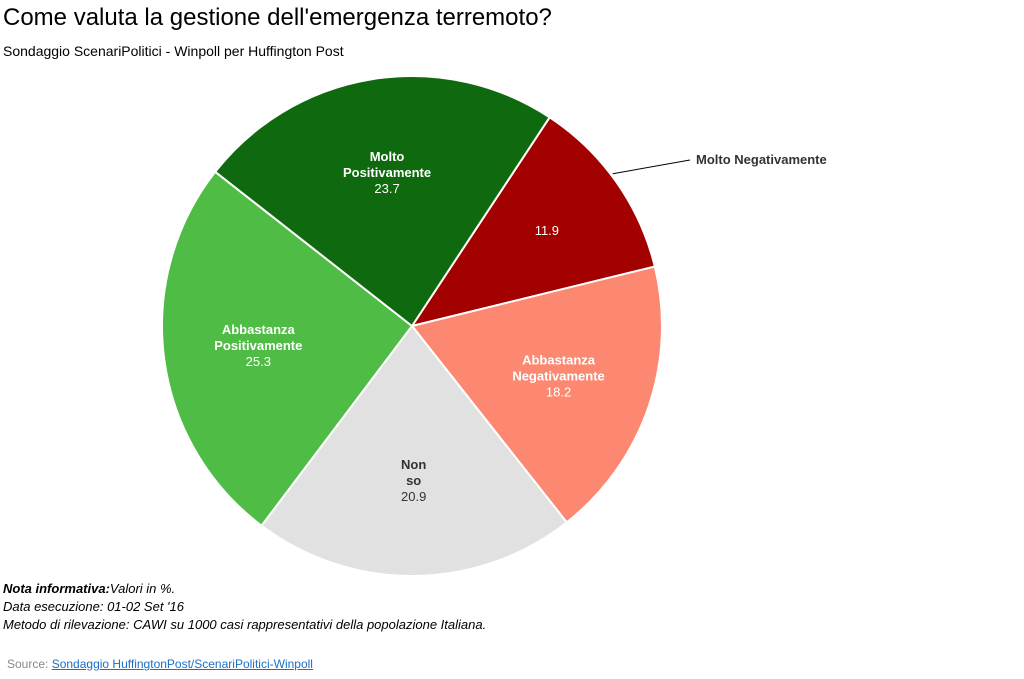 The height and width of the screenshot is (679, 1024). What do you see at coordinates (533, 221) in the screenshot?
I see `pie-slice-molto-negativamente` at bounding box center [533, 221].